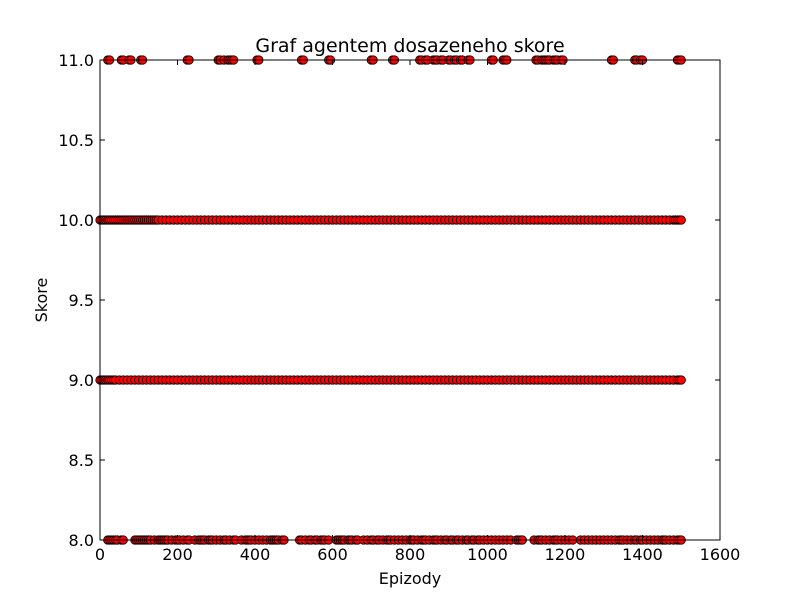 The image size is (800, 600). Describe the element at coordinates (76, 140) in the screenshot. I see `y-tick-label: 10.5` at that location.